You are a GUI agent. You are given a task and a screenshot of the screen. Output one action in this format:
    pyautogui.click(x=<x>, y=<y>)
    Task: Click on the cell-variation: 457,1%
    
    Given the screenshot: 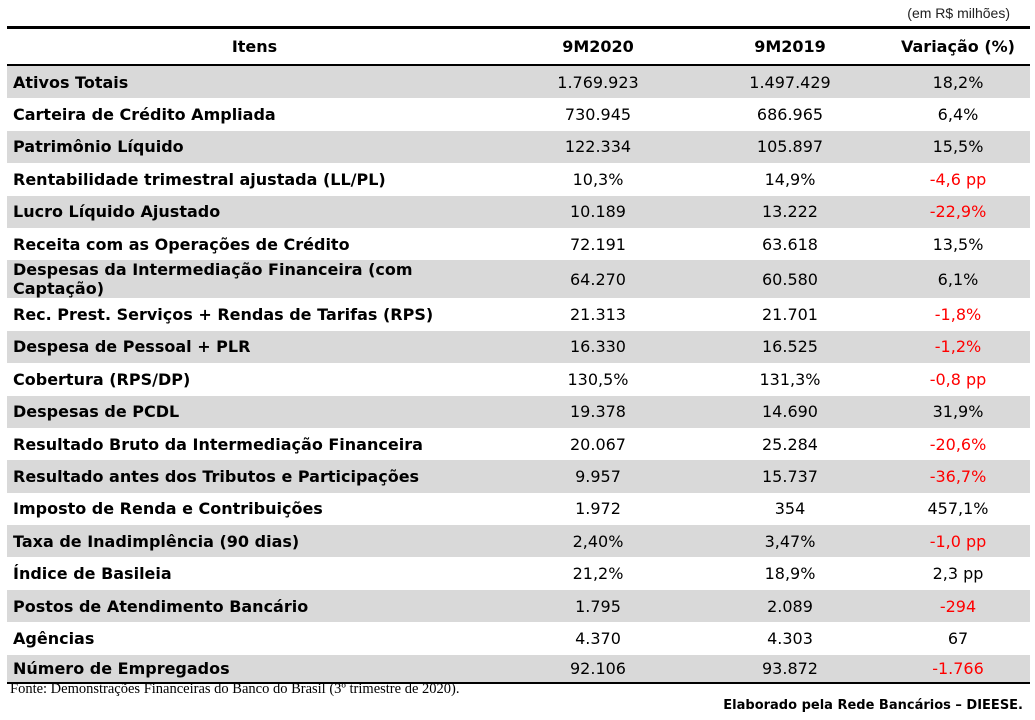 What is the action you would take?
    pyautogui.click(x=958, y=509)
    